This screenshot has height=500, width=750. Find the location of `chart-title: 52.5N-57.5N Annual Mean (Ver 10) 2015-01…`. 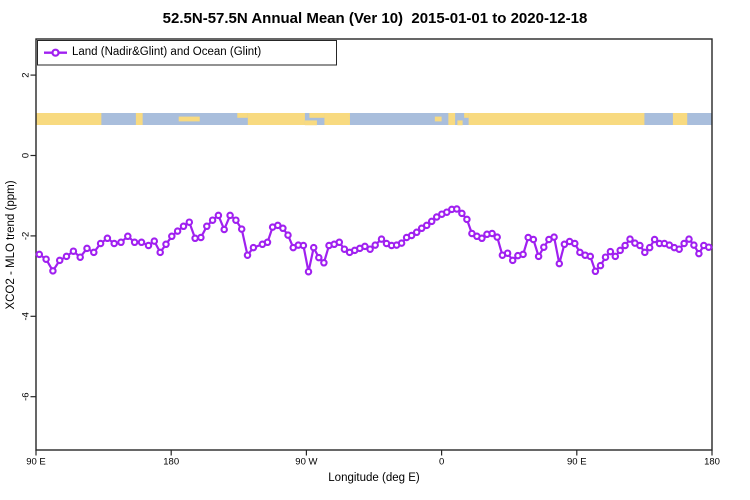

chart-title: 52.5N-57.5N Annual Mean (Ver 10) 2015-01… is located at coordinates (375, 18).